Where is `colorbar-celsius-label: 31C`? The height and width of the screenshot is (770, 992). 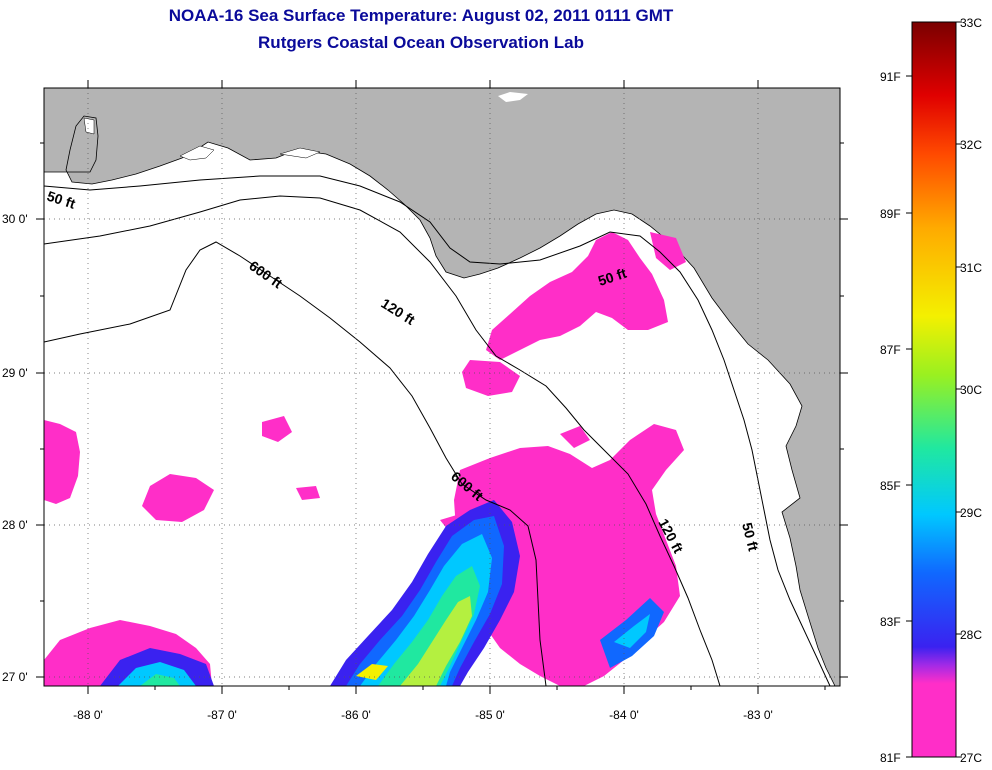 colorbar-celsius-label: 31C is located at coordinates (971, 268).